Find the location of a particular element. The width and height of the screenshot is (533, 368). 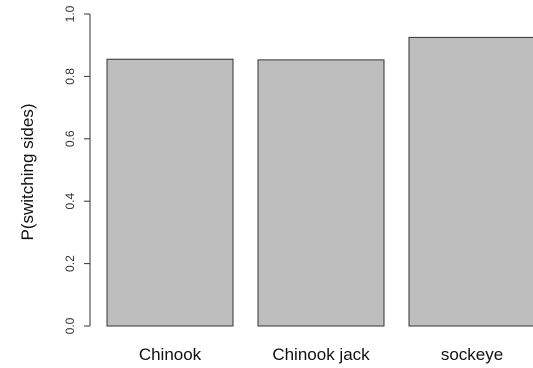

y-tick-label: 0.8 is located at coordinates (70, 76).